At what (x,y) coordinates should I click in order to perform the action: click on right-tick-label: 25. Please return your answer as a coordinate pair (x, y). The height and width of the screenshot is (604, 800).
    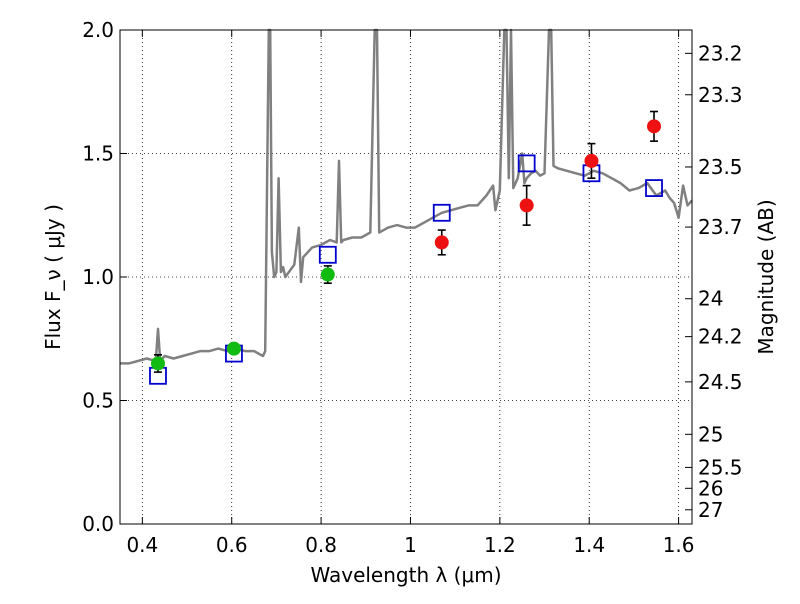
    Looking at the image, I should click on (710, 434).